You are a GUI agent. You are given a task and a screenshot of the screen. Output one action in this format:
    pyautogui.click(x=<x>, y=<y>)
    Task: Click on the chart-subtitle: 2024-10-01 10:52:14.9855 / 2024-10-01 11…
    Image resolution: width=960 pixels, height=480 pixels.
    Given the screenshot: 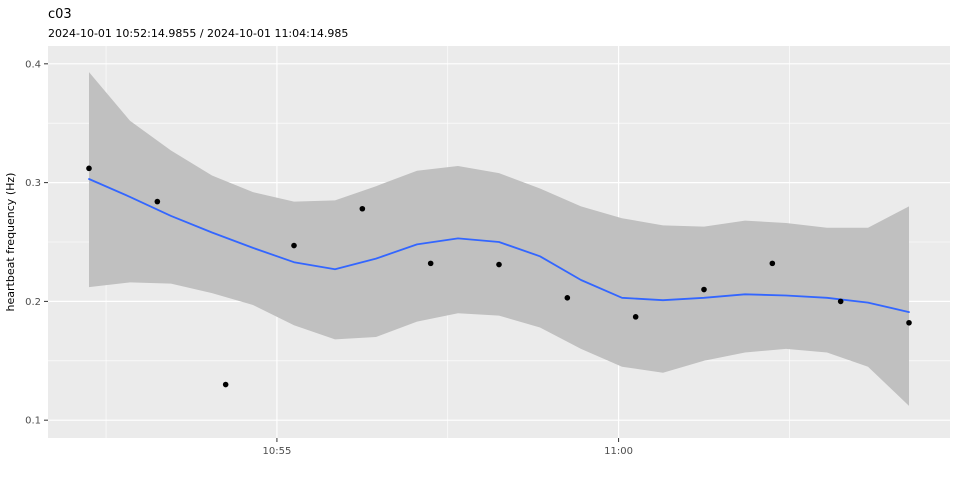 What is the action you would take?
    pyautogui.click(x=198, y=33)
    